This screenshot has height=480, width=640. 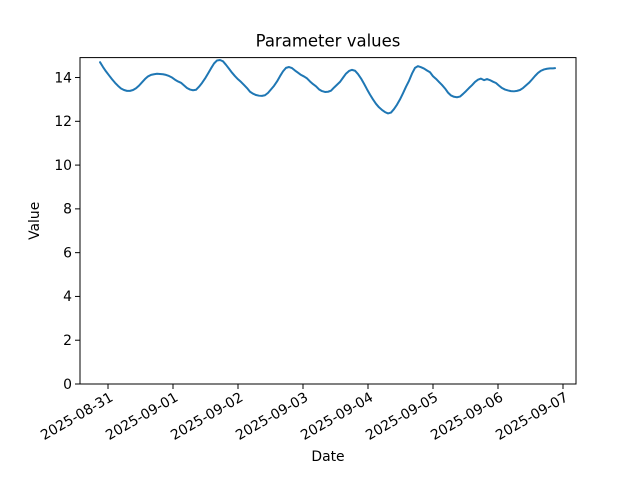 I want to click on y-tick-label: 4, so click(x=67, y=297).